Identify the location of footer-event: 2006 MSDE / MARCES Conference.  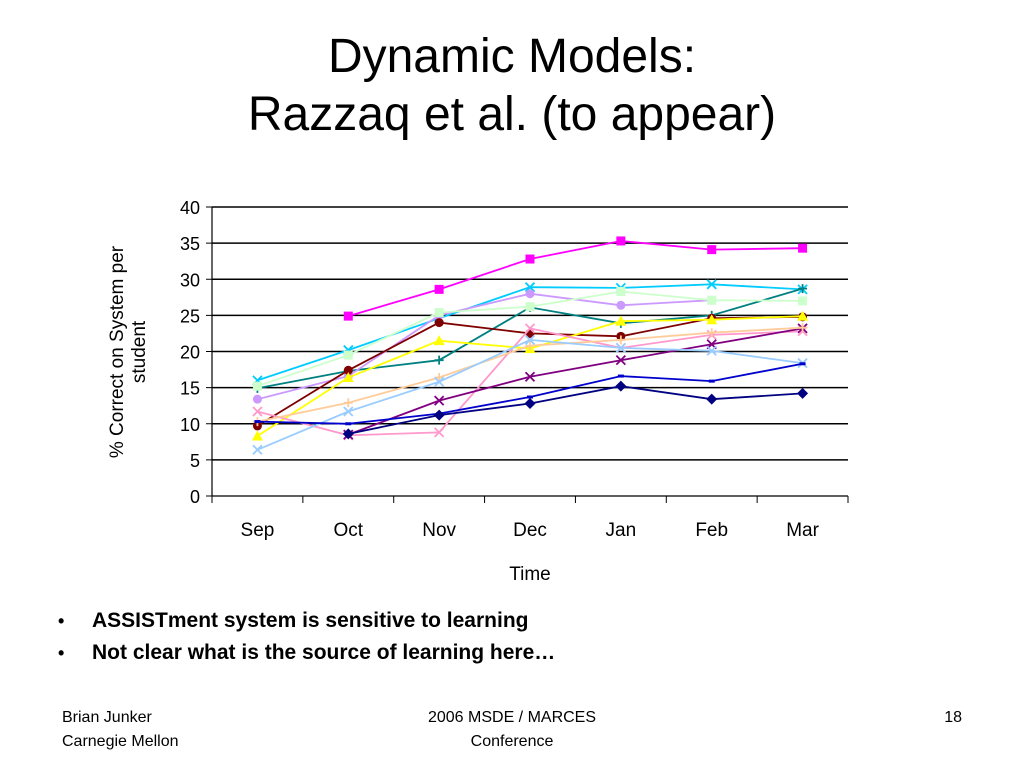
(512, 730).